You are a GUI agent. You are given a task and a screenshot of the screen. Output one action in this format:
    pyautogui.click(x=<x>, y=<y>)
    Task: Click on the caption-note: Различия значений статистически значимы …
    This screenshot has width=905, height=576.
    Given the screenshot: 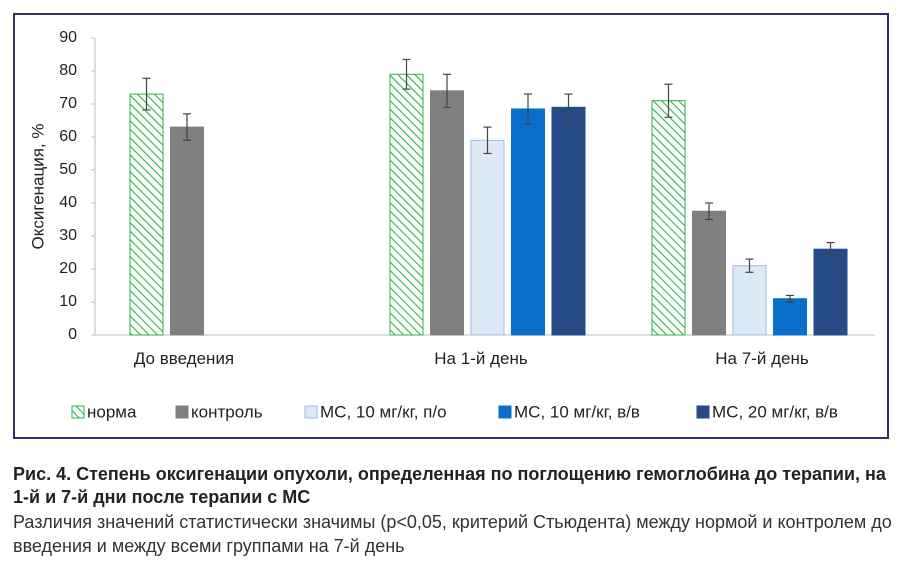 What is the action you would take?
    pyautogui.click(x=452, y=534)
    